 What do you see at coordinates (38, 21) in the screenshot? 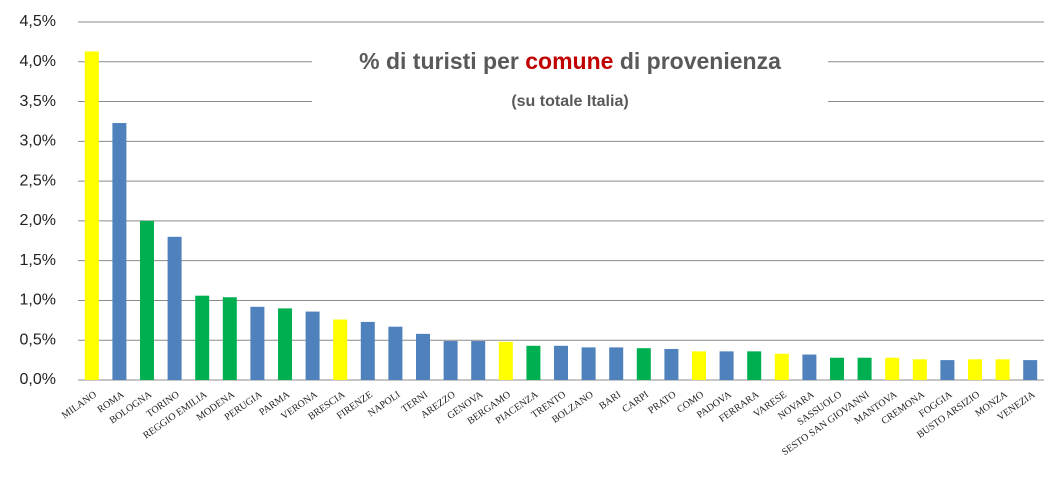
I see `y-tick-label: 4,5%` at bounding box center [38, 21].